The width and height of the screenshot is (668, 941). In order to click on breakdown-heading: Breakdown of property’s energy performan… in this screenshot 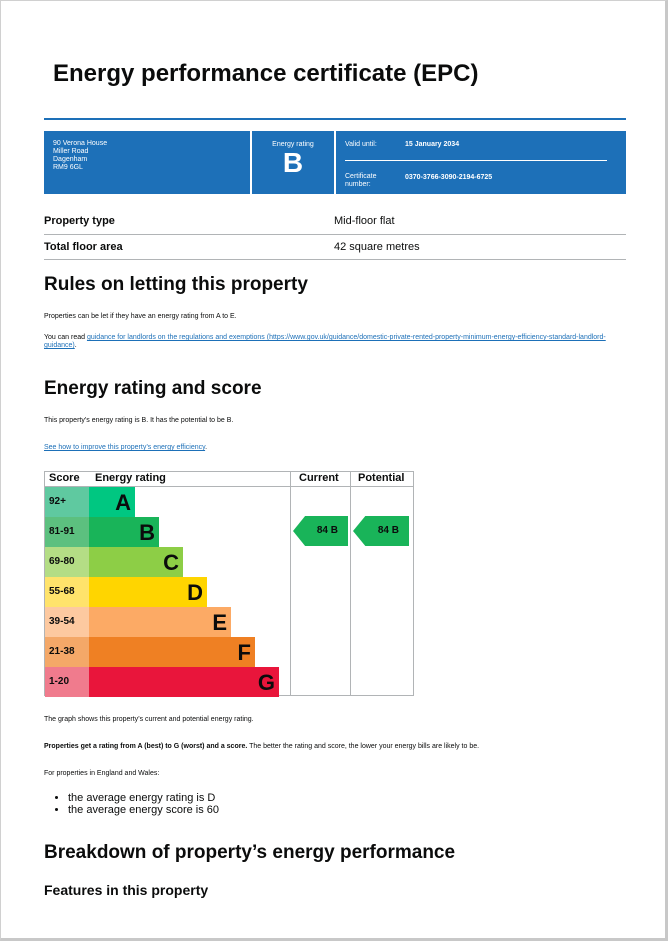, I will do `click(250, 852)`.